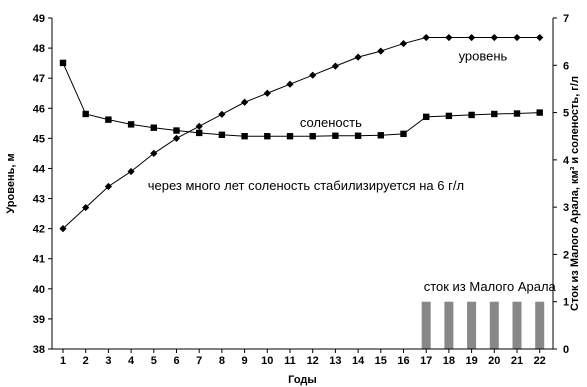  I want to click on y-left-tick-label: 49, so click(39, 19).